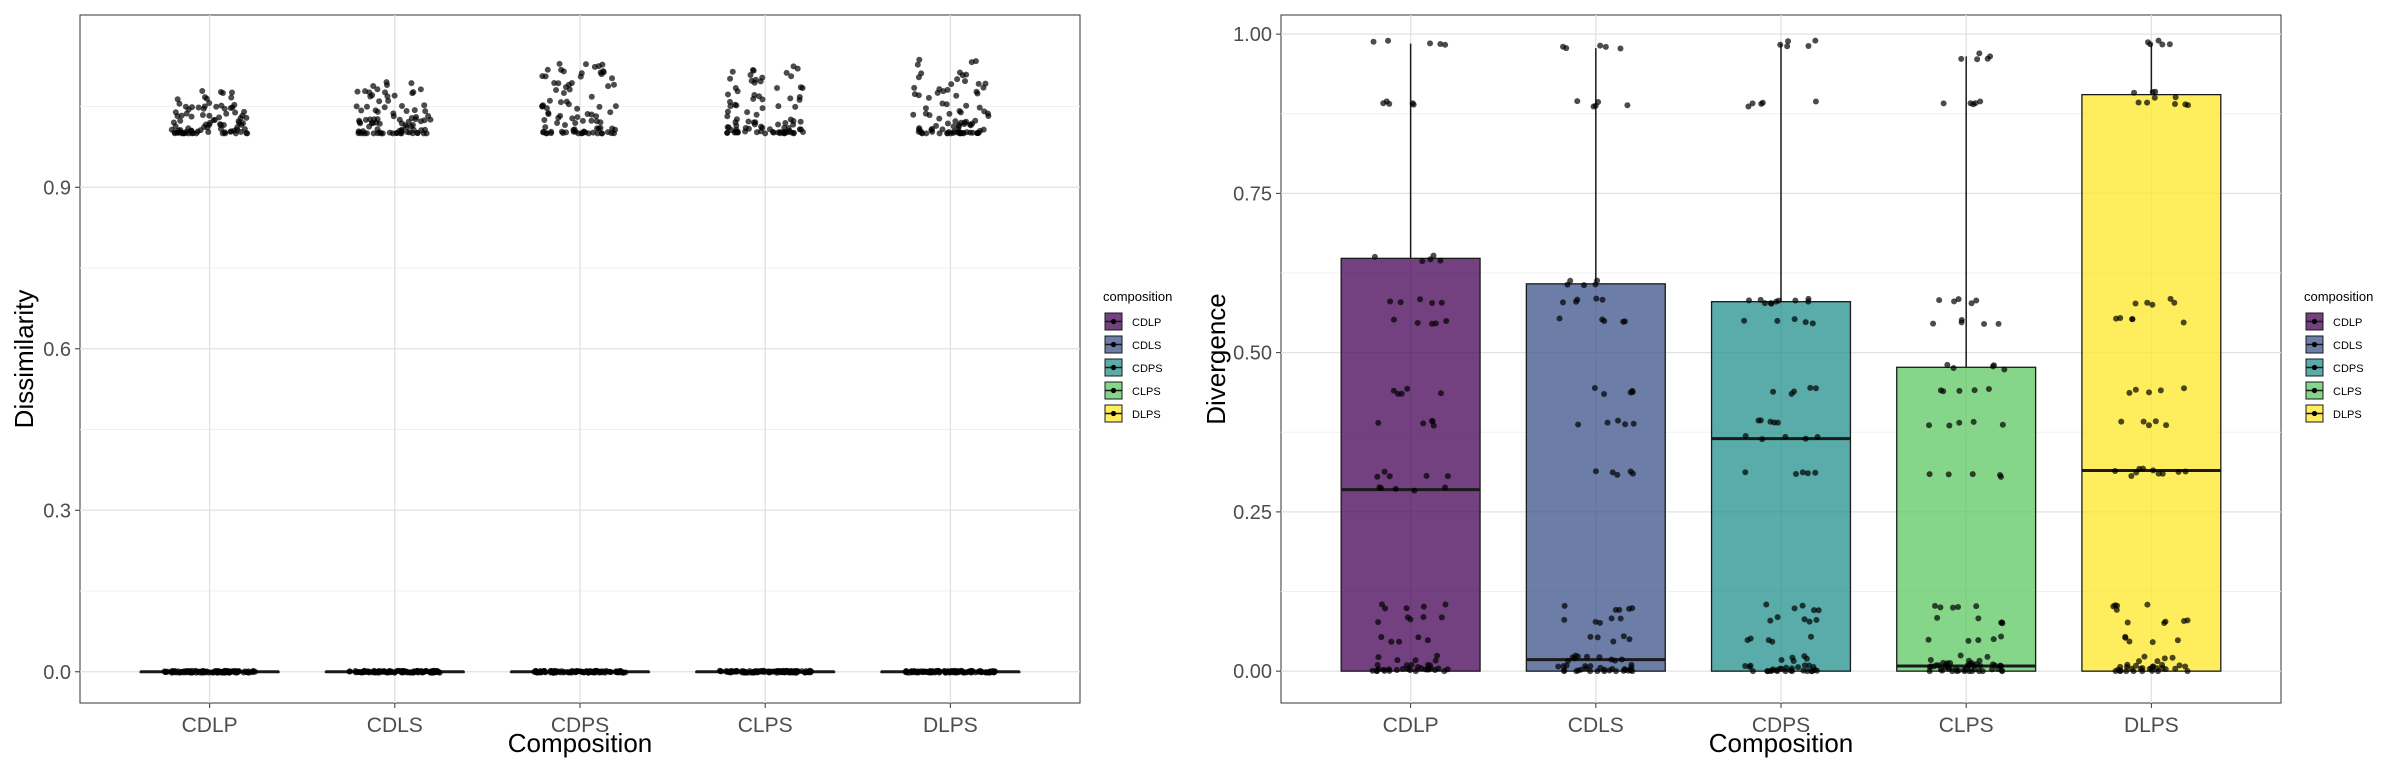 This screenshot has height=773, width=2400. I want to click on legend-item-cdps: CDPS, so click(1133, 367).